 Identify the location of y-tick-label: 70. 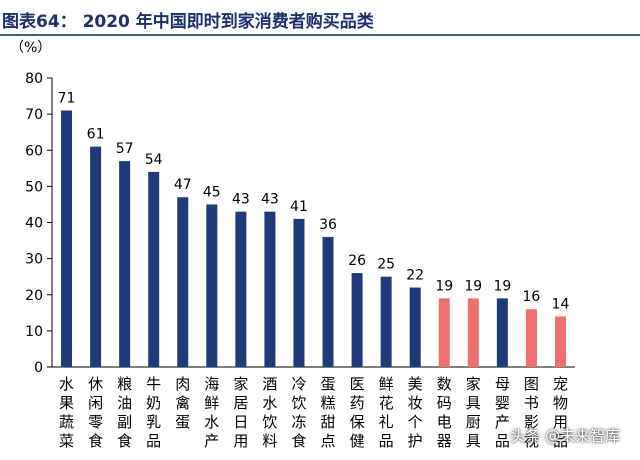
(34, 115).